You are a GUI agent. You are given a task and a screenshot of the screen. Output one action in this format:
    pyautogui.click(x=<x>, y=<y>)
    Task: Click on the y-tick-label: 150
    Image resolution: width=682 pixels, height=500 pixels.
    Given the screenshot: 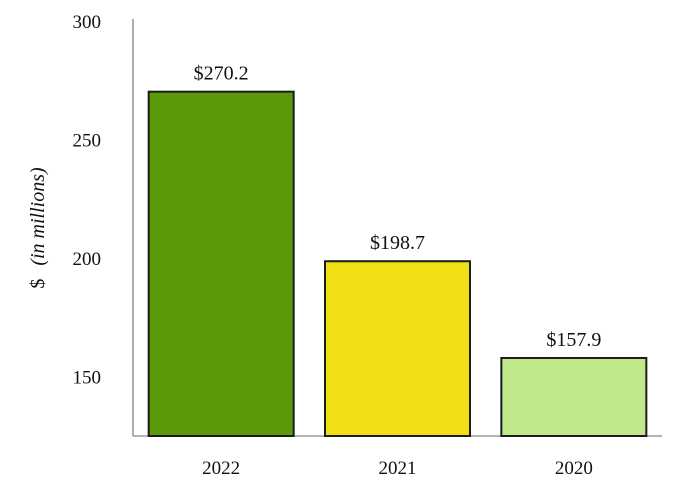 What is the action you would take?
    pyautogui.click(x=87, y=378)
    